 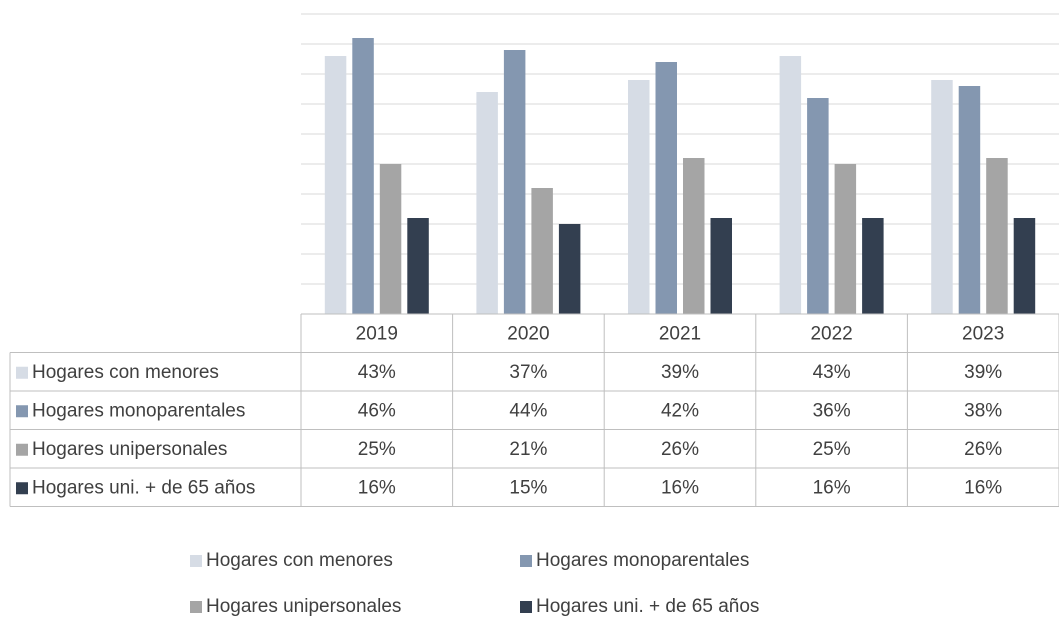 I want to click on data-label: 44%, so click(x=528, y=410).